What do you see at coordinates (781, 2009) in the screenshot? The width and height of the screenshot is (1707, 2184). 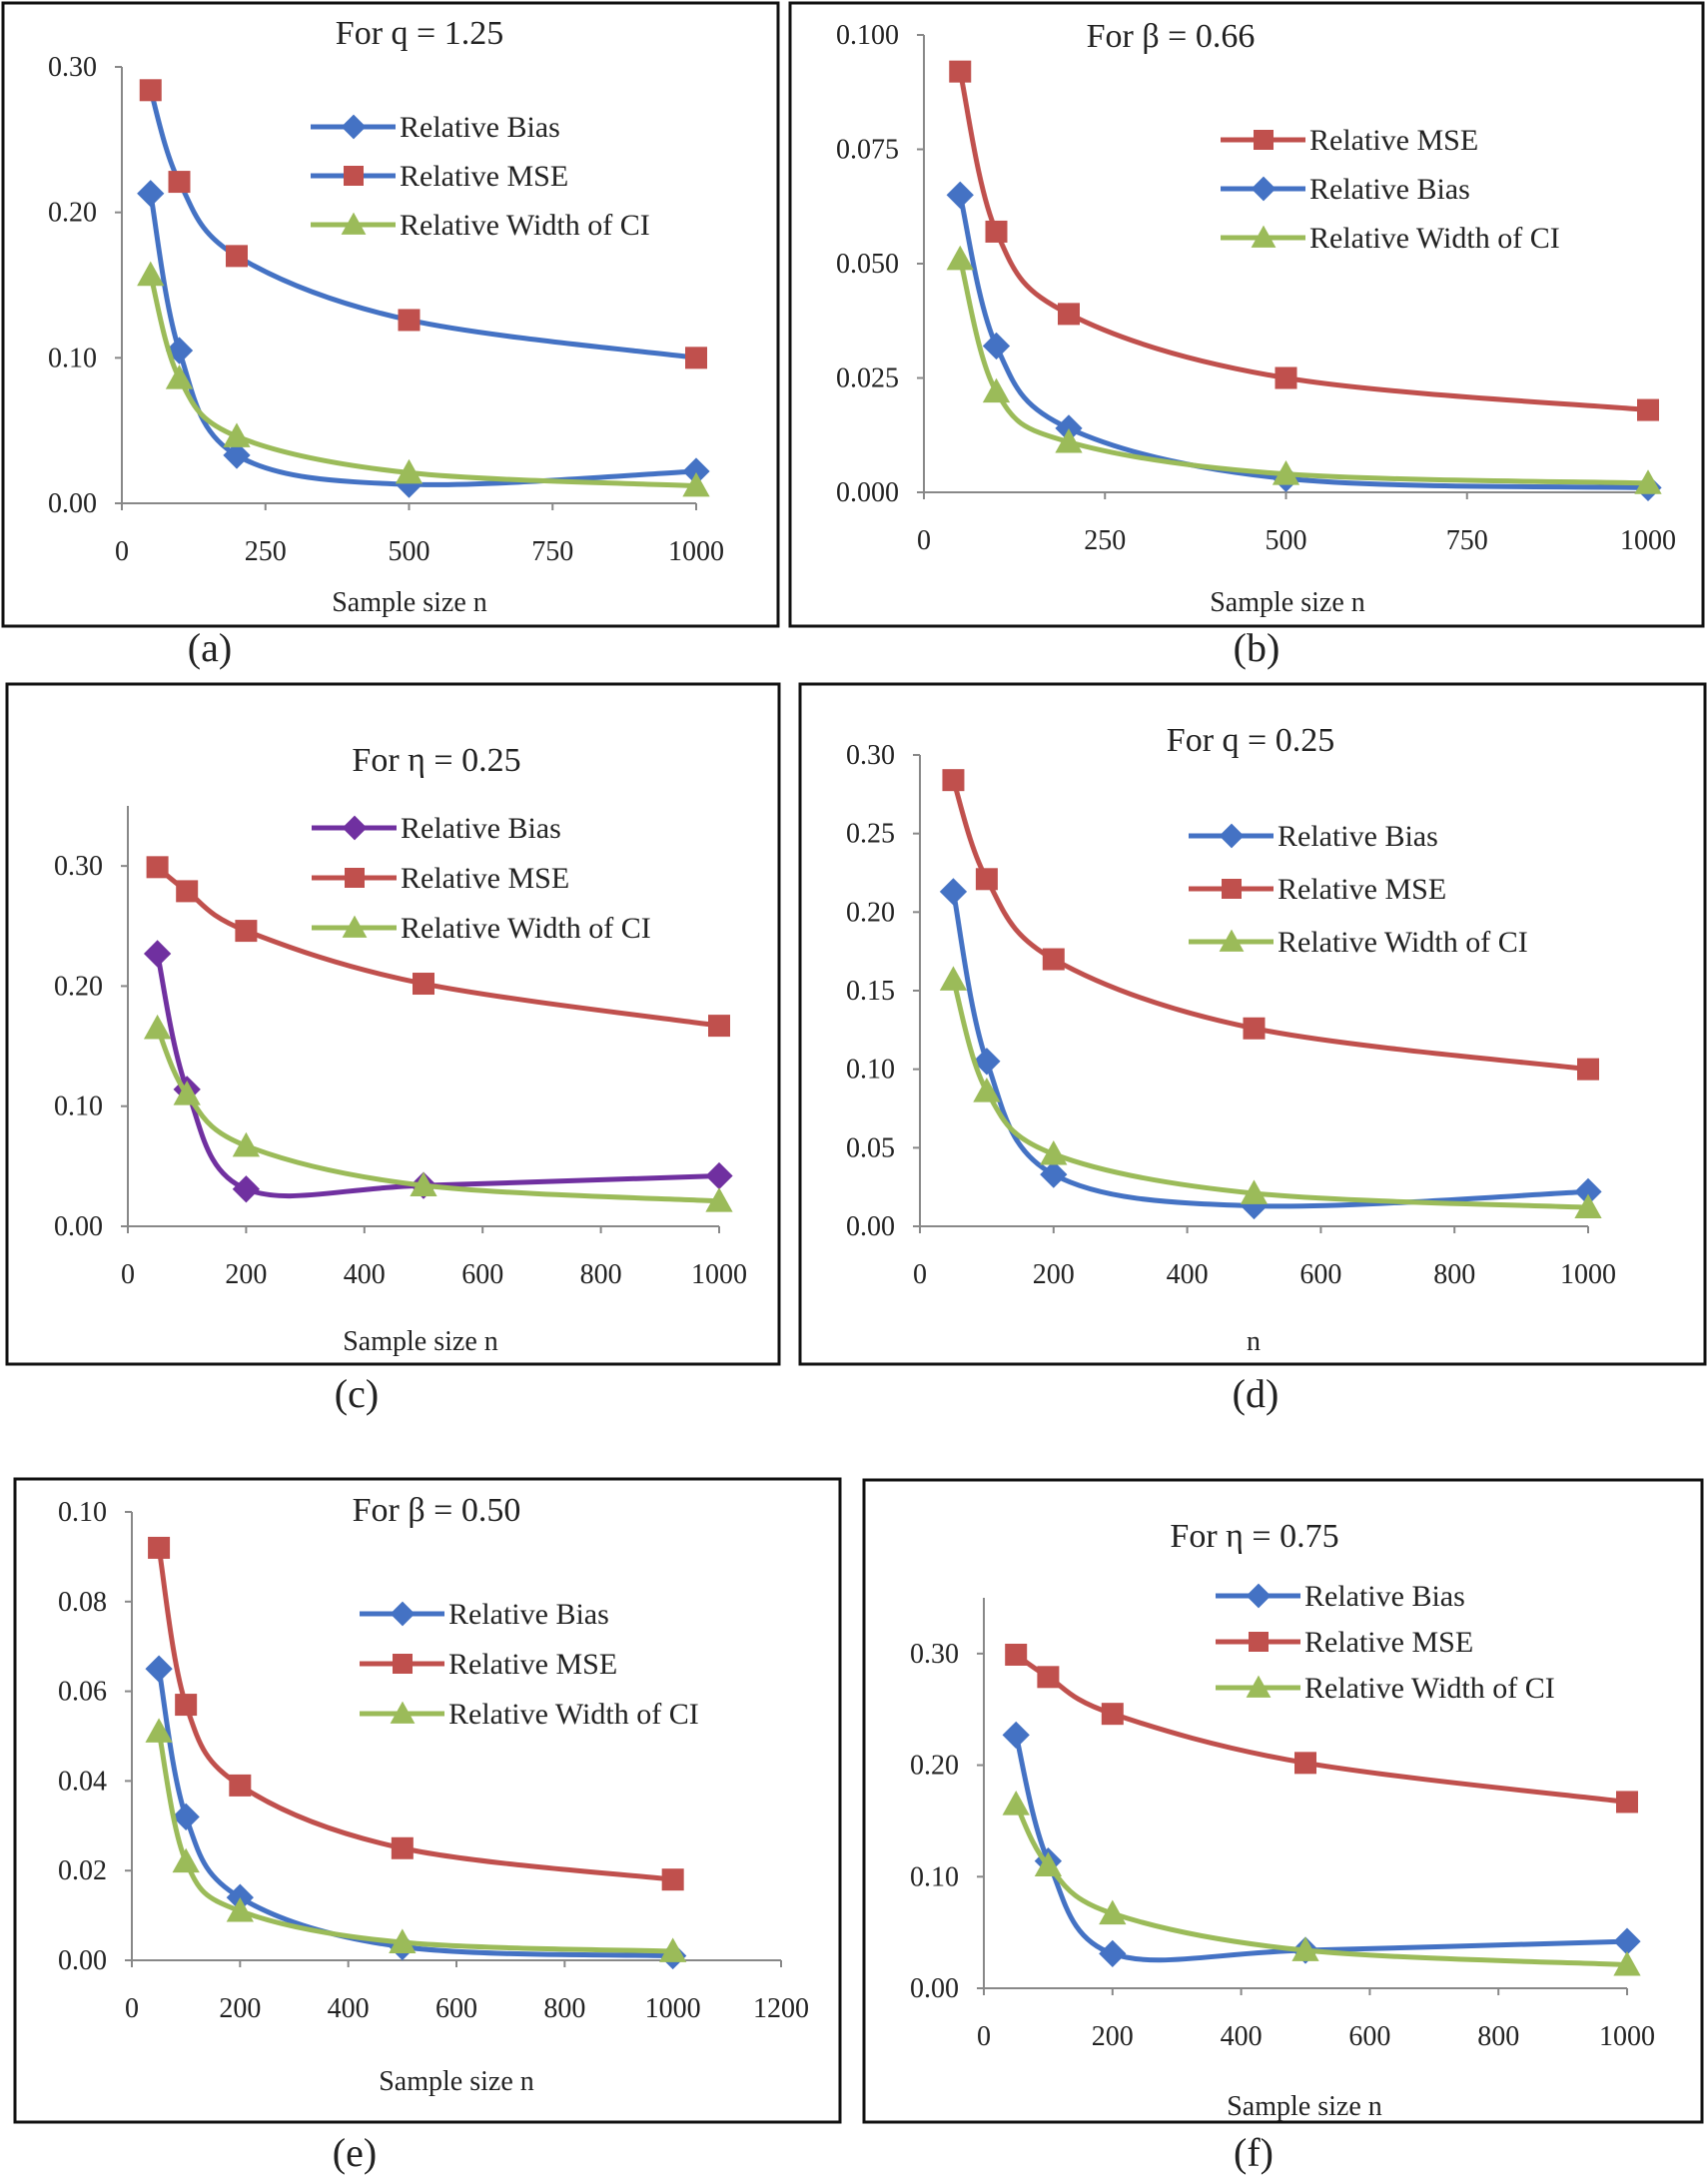 I see `x-tick-label: 1200` at bounding box center [781, 2009].